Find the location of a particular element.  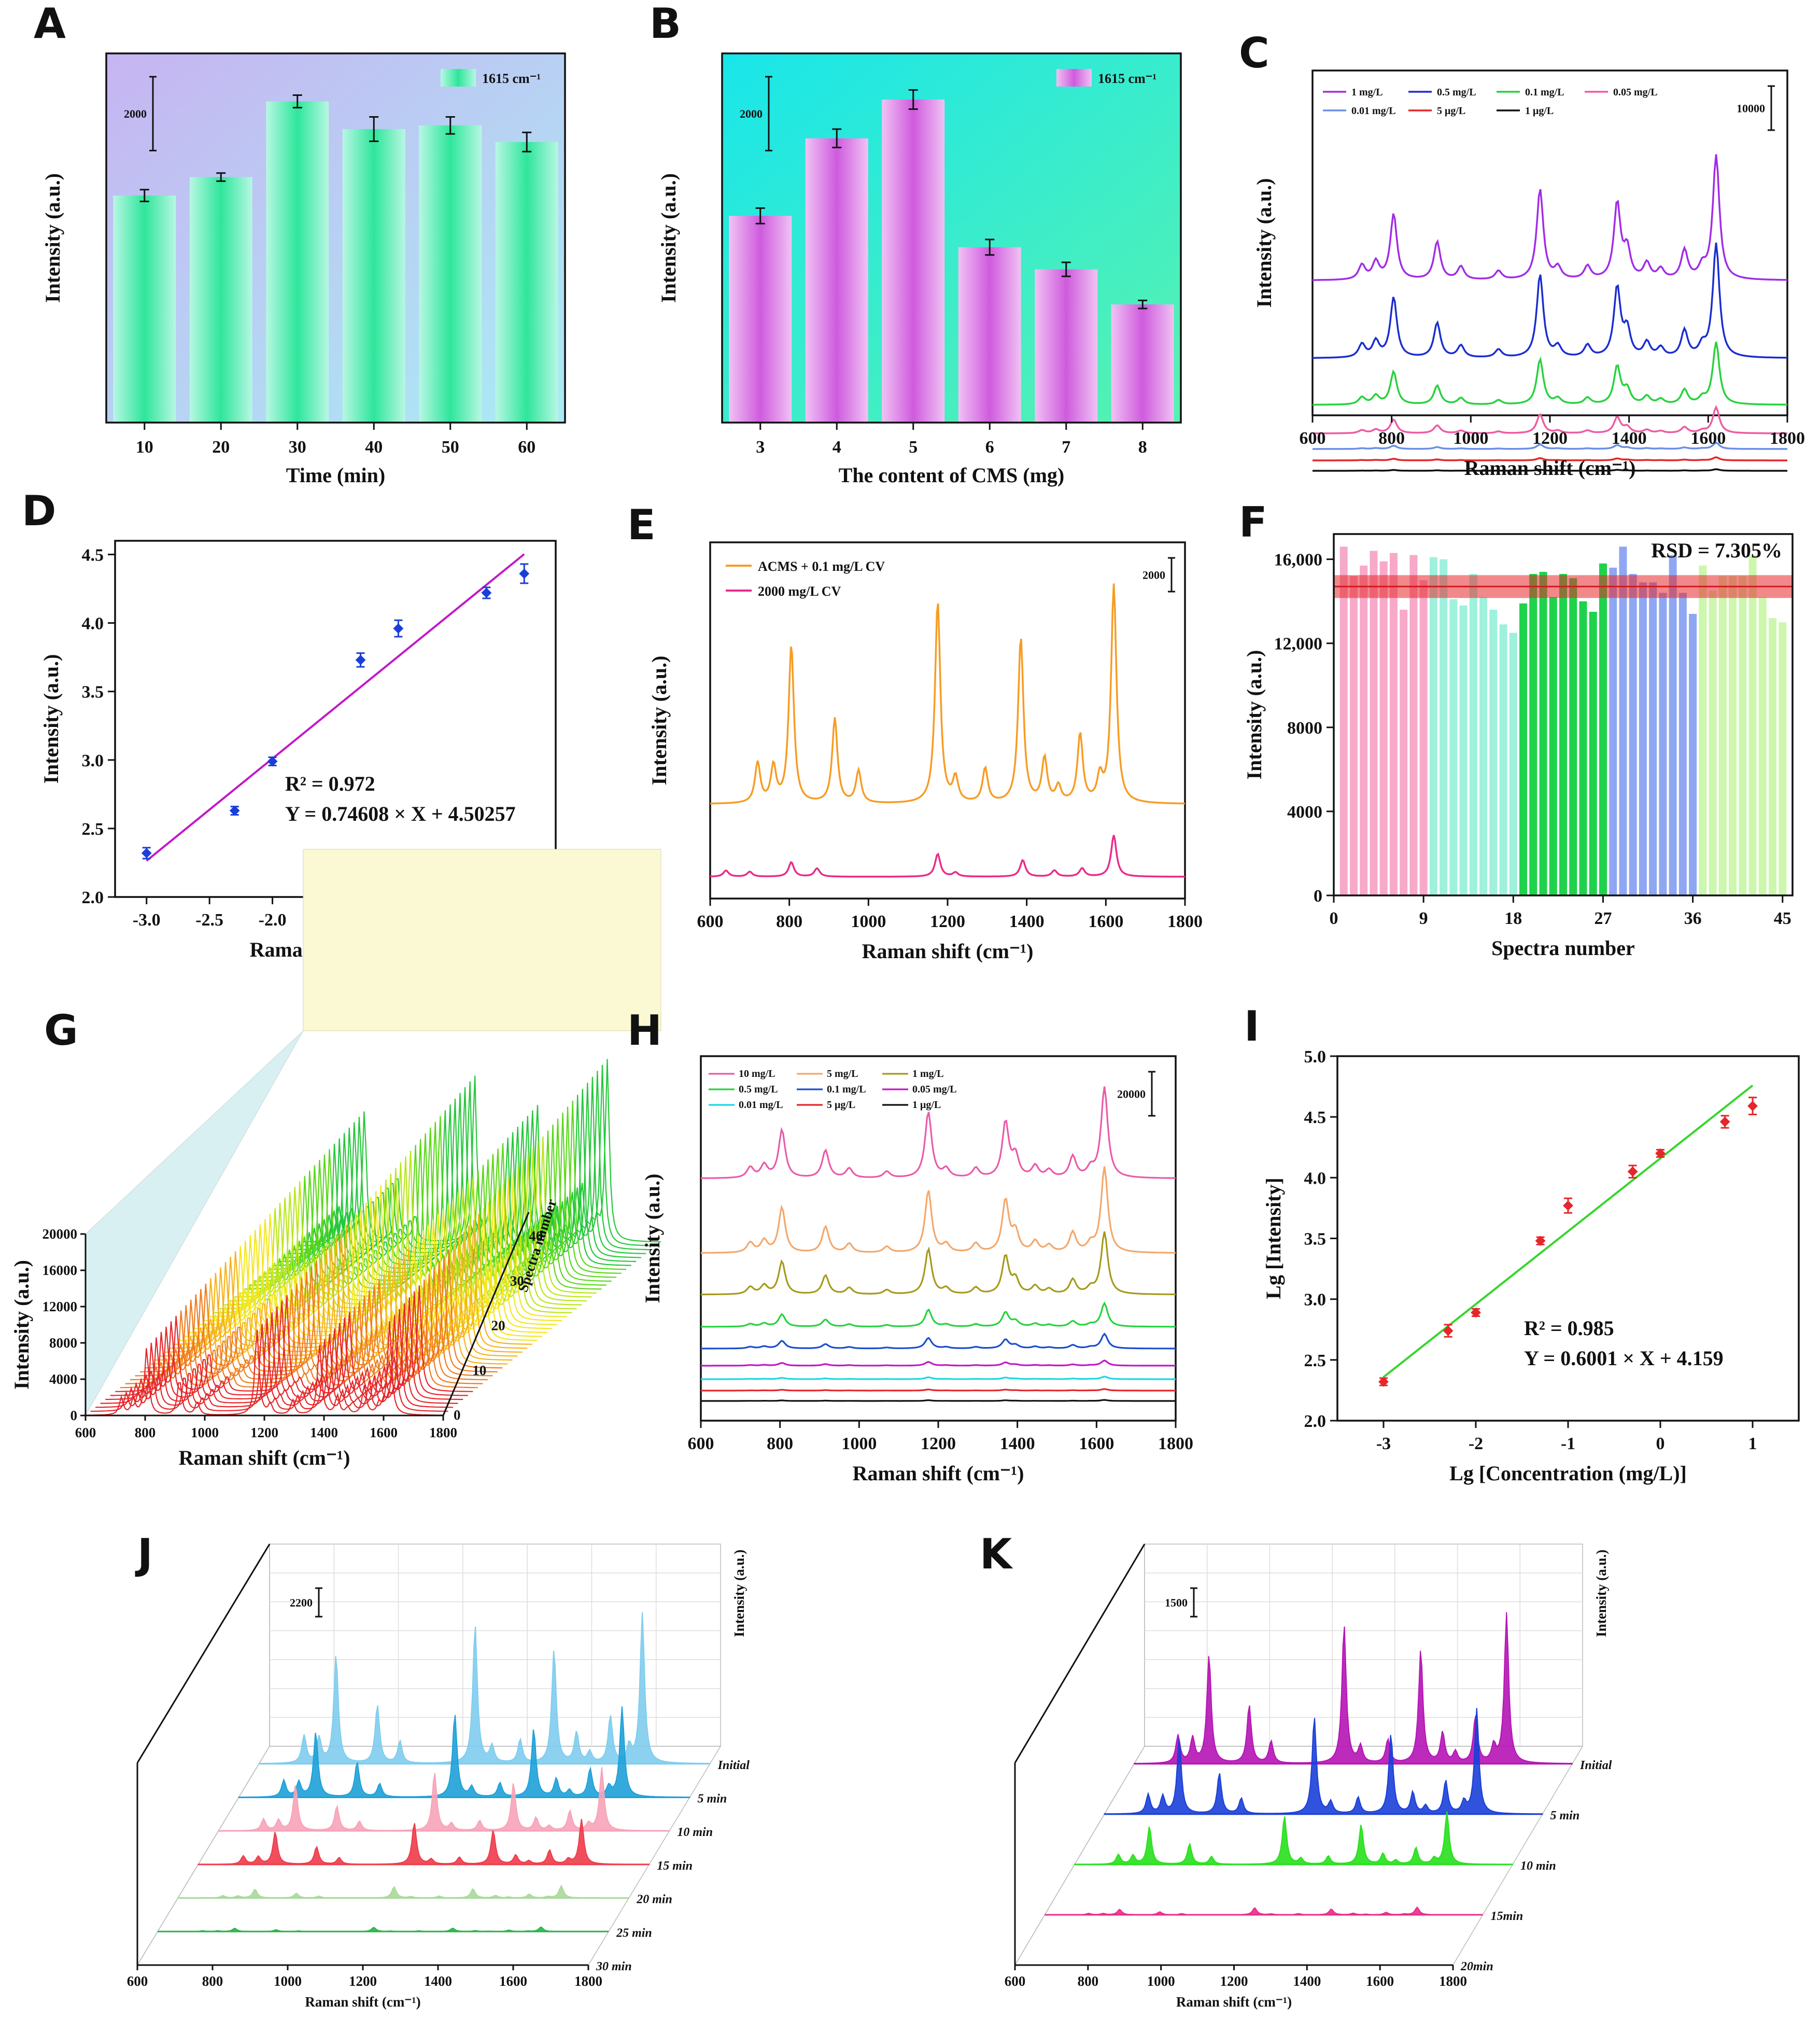

series-label: Initial is located at coordinates (1595, 1766).